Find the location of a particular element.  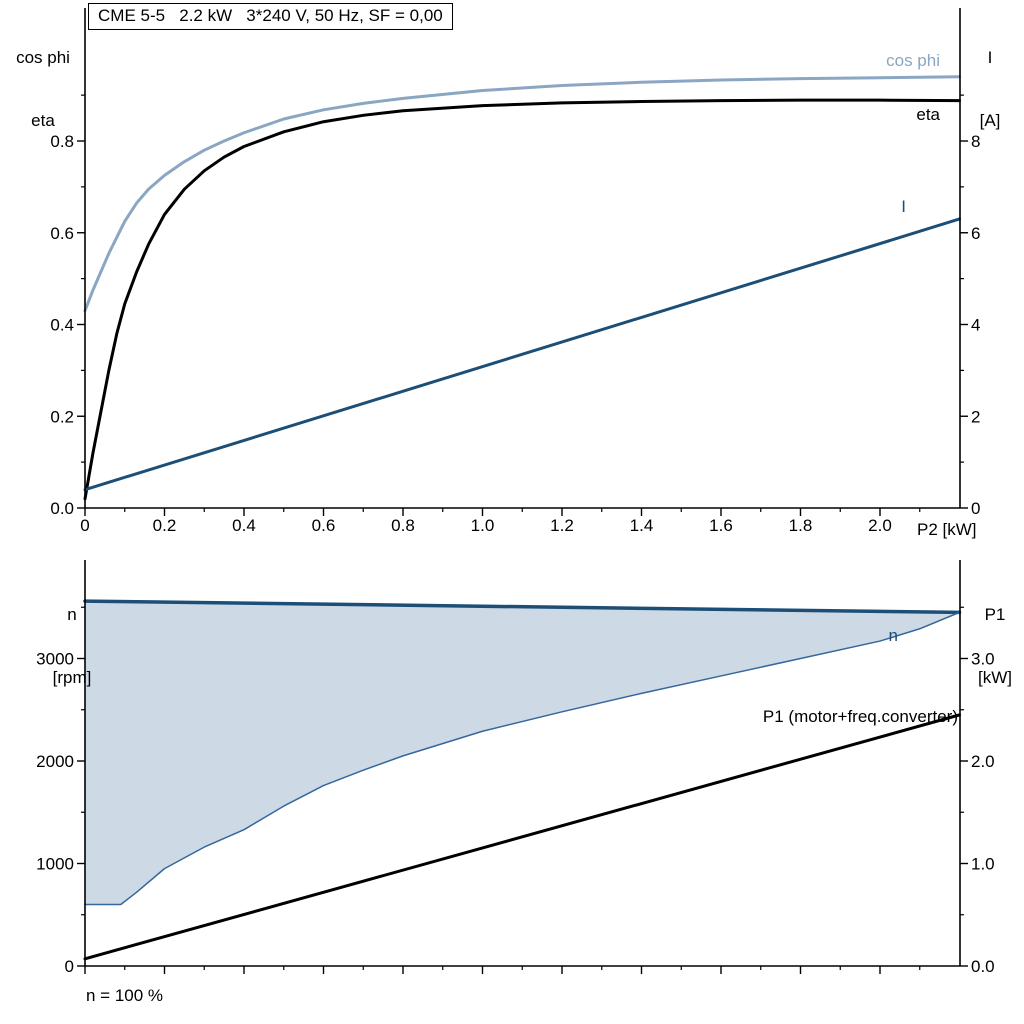

svg-text: 1.8 is located at coordinates (801, 525).